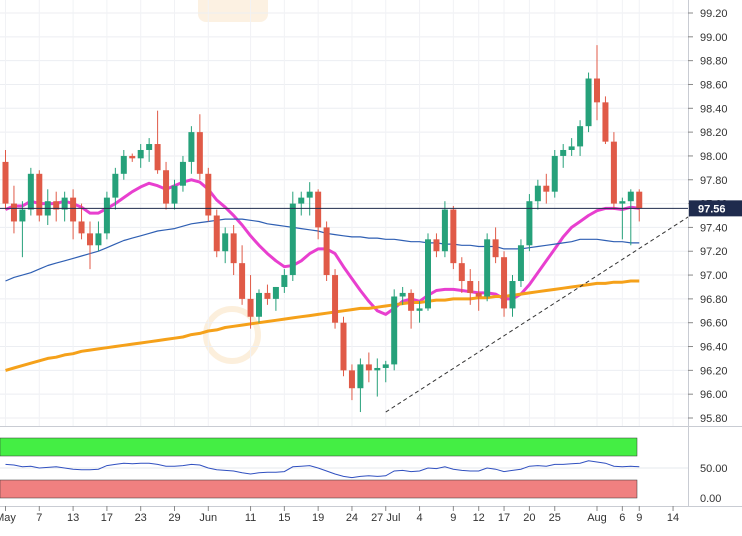 The image size is (742, 536). Describe the element at coordinates (714, 371) in the screenshot. I see `price-tick-label-15: 96.20` at that location.